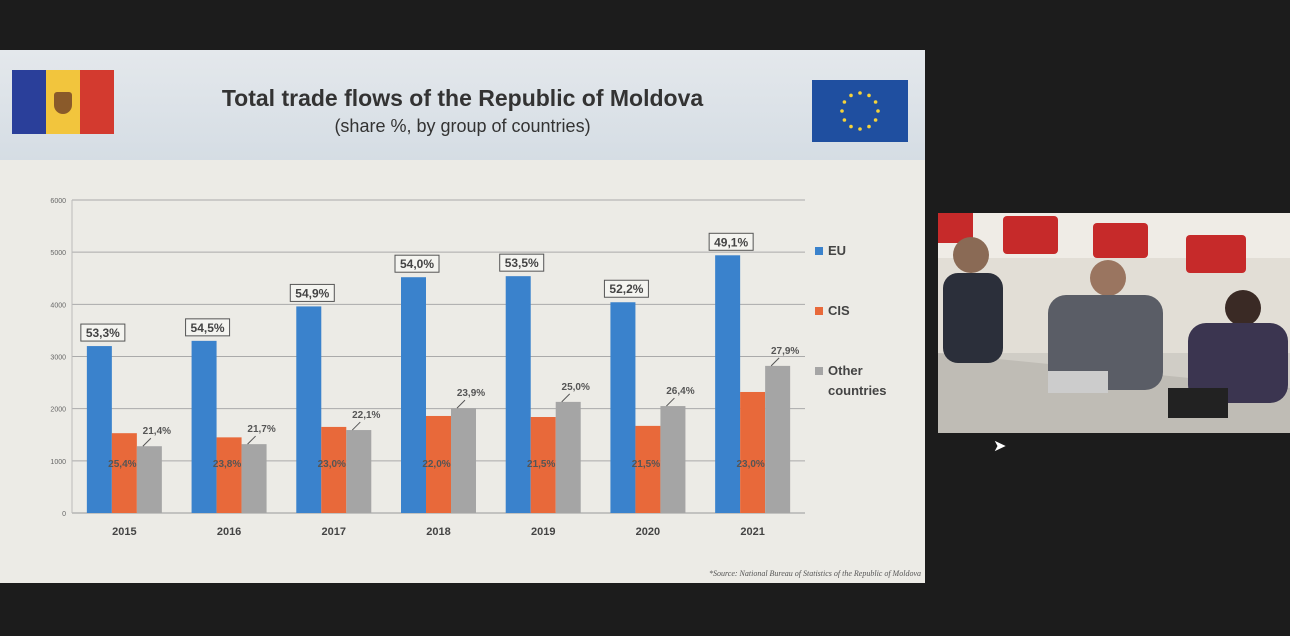  What do you see at coordinates (227, 464) in the screenshot?
I see `data-label-cis: 23,8%` at bounding box center [227, 464].